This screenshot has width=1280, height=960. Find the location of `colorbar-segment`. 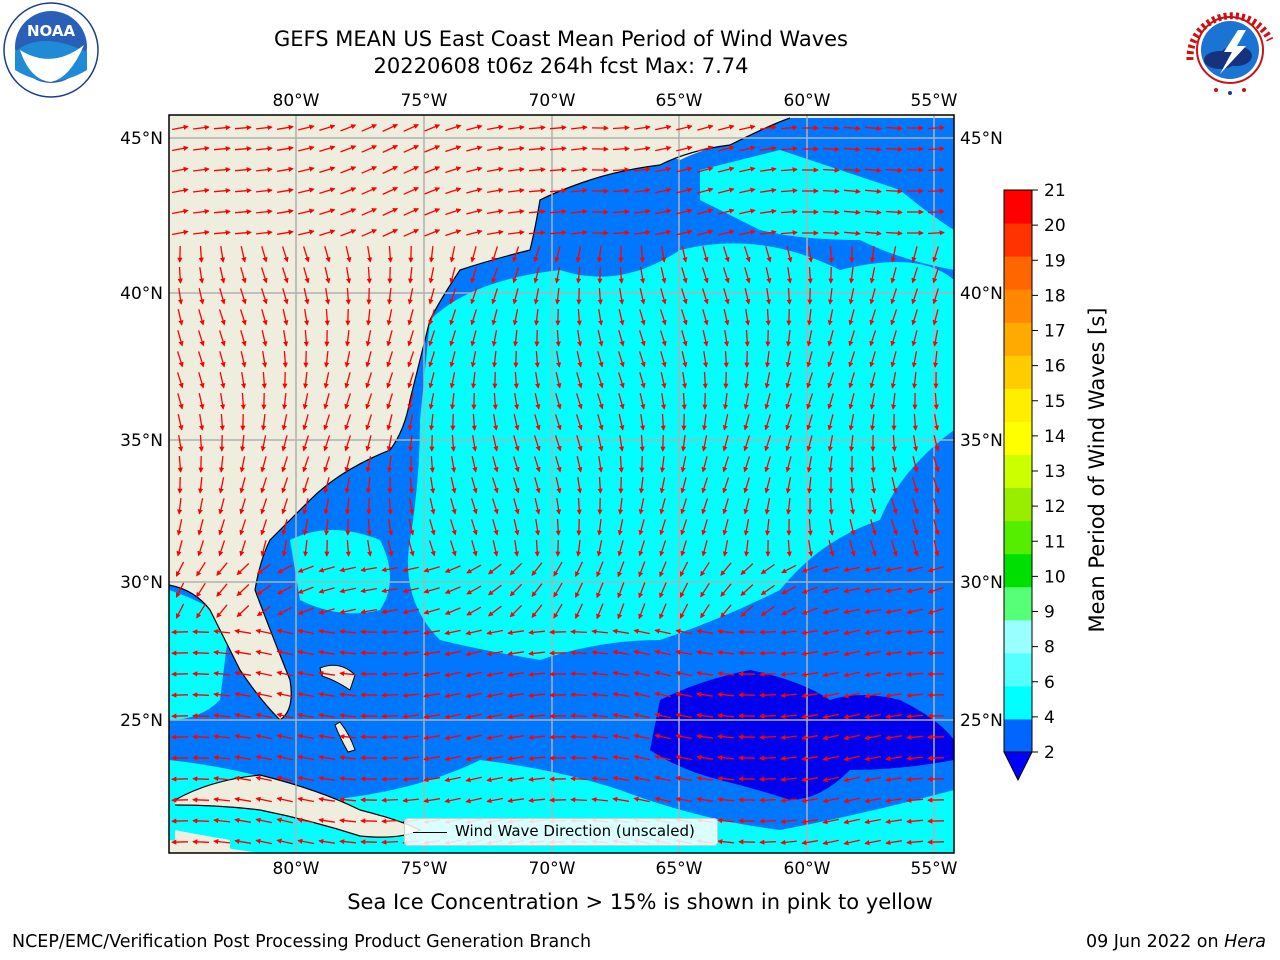

colorbar-segment is located at coordinates (1018, 504).